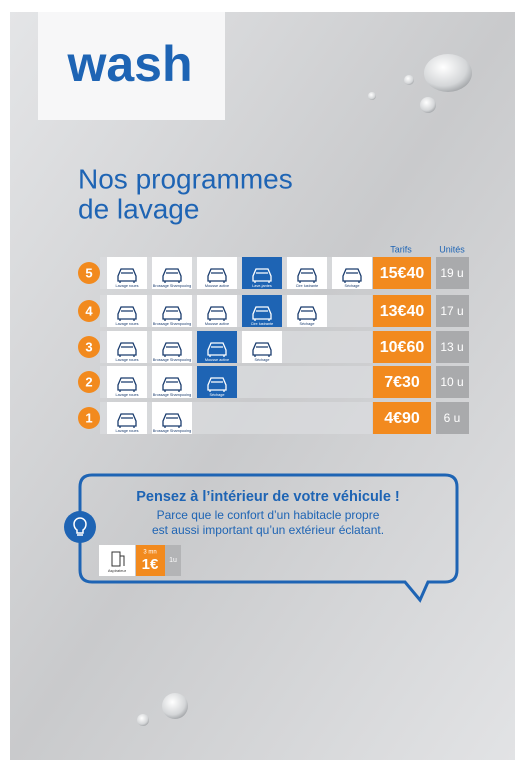  What do you see at coordinates (268, 538) in the screenshot?
I see `speech-bubble` at bounding box center [268, 538].